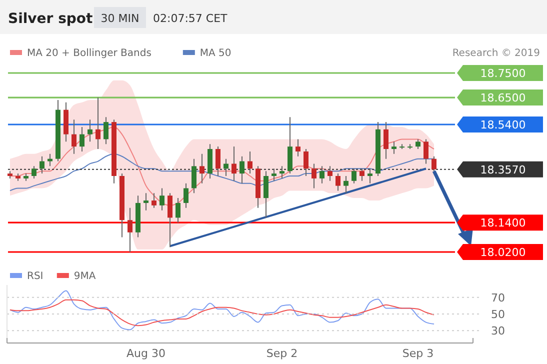 The image size is (547, 364). I want to click on text: 02:07:57 CET, so click(190, 18).